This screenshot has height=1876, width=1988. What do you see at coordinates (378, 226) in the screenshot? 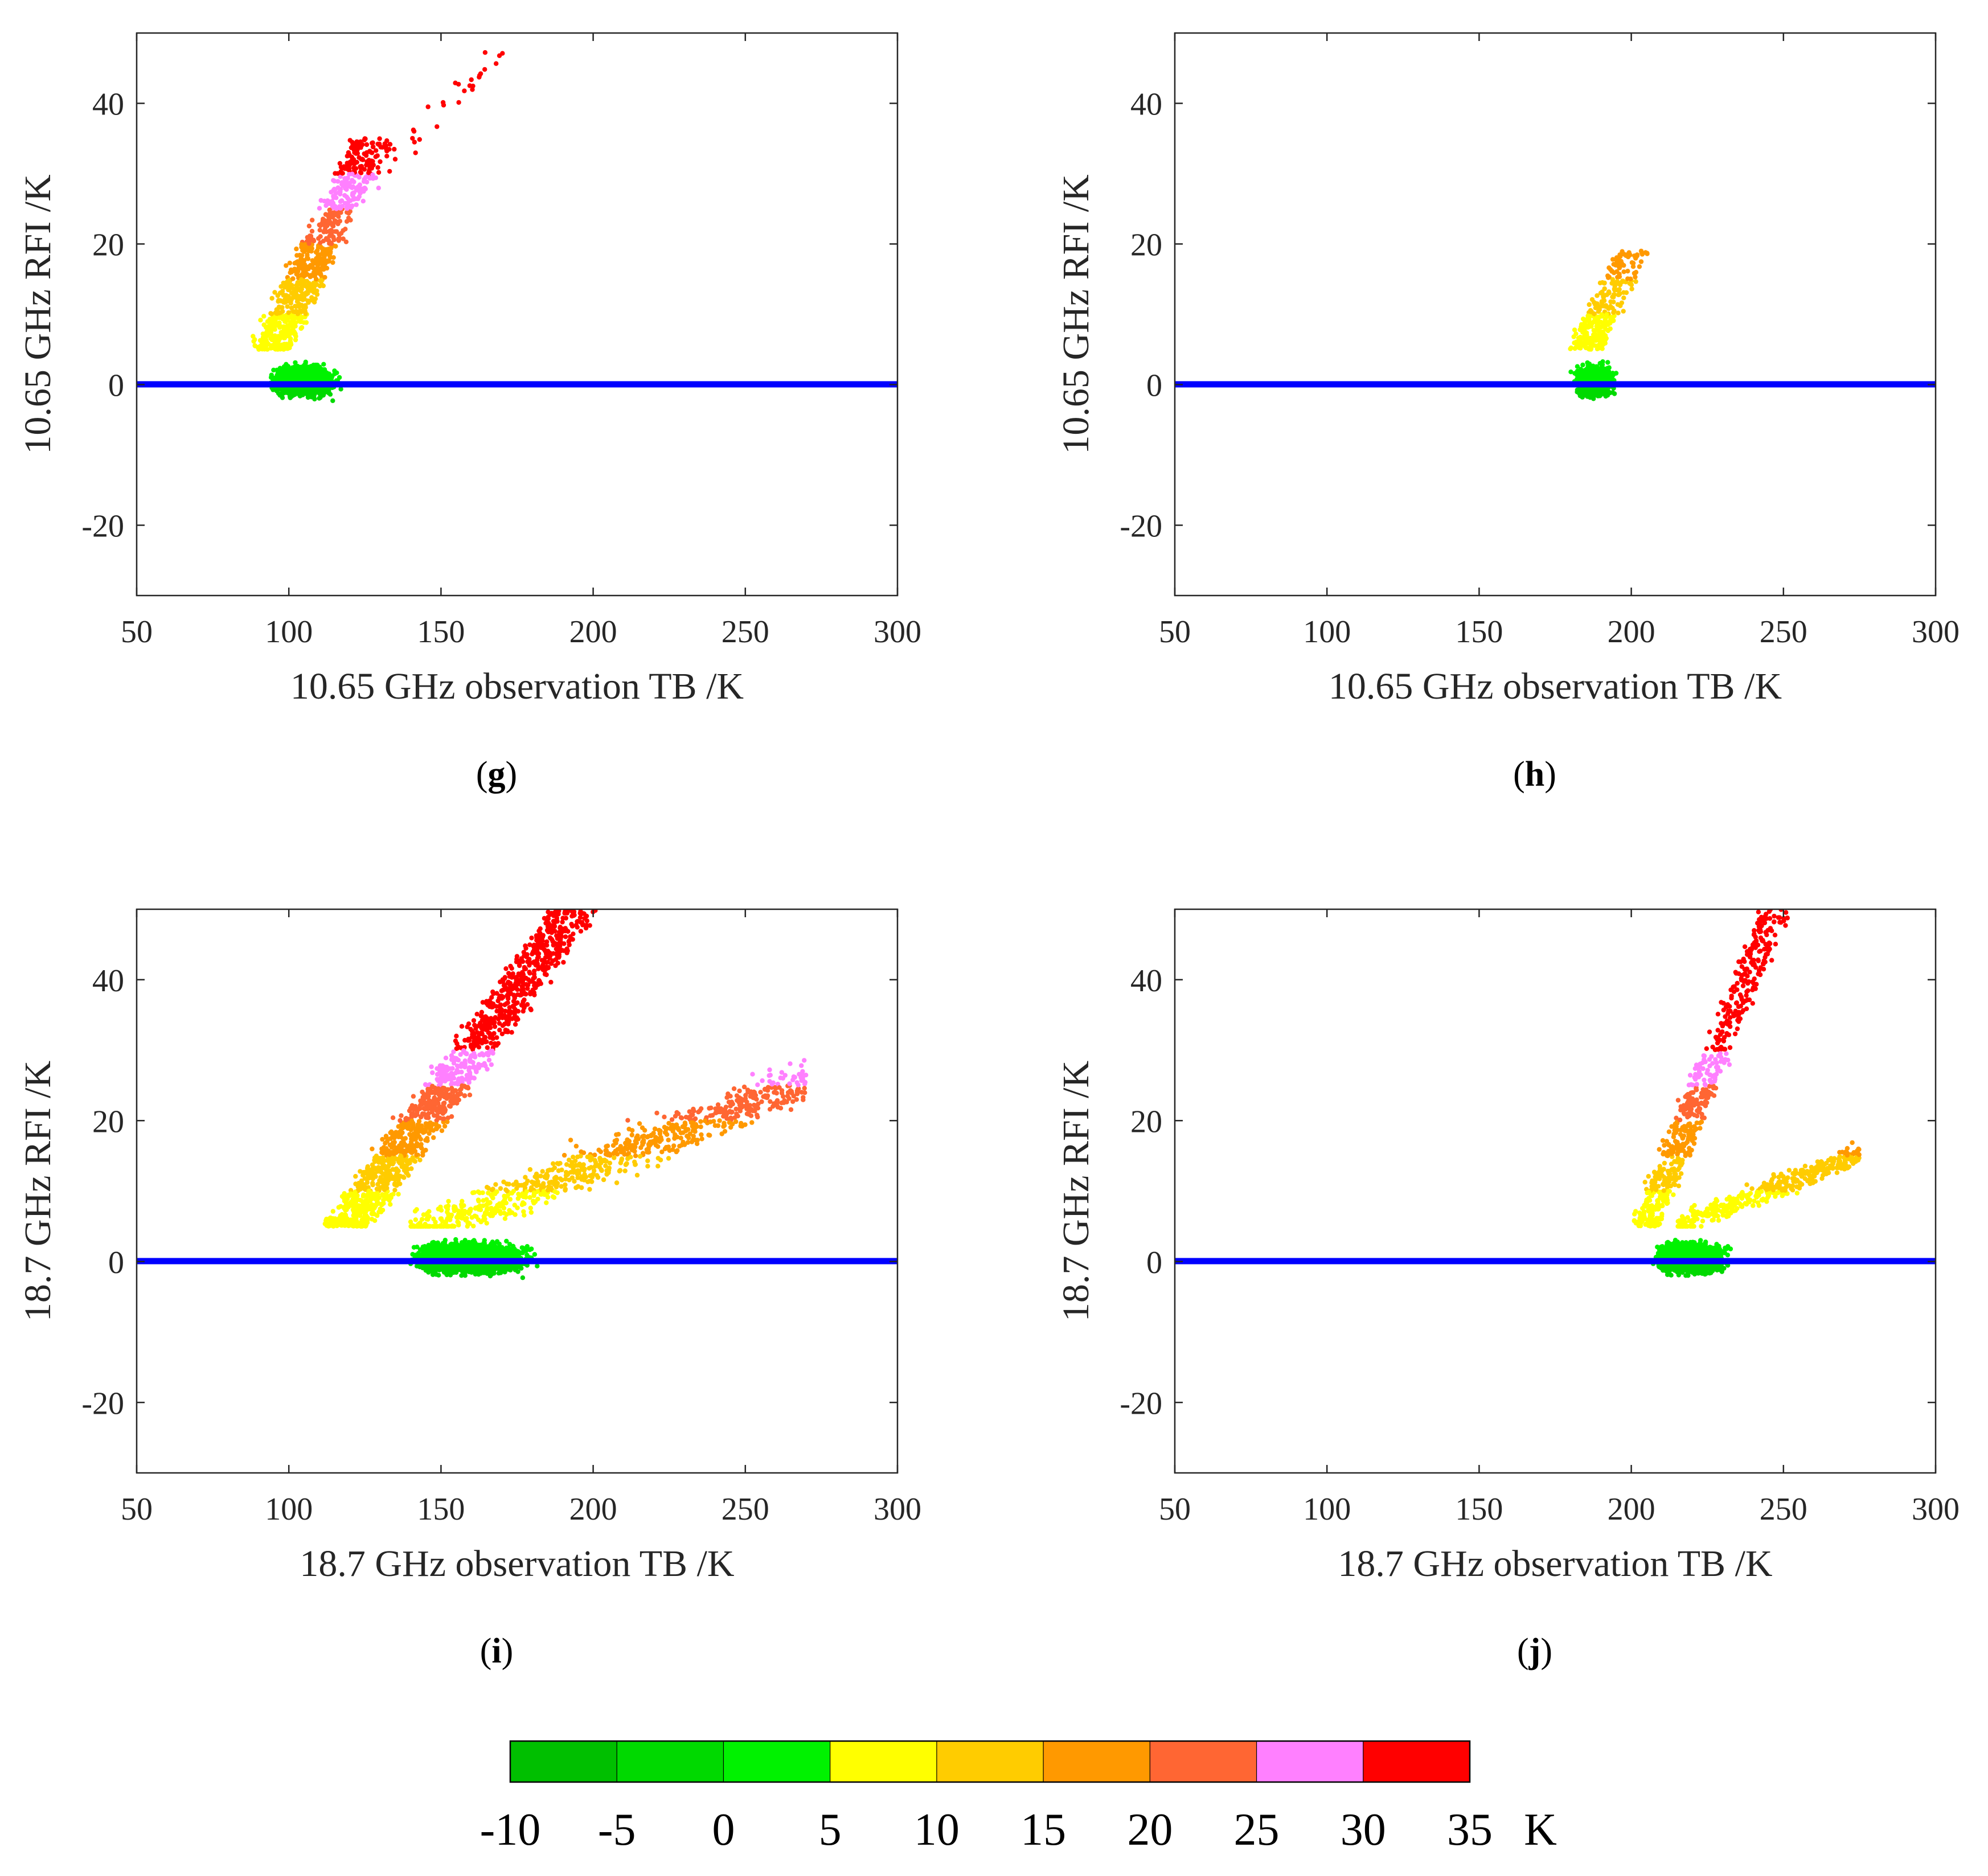
I see `scatter-points-g` at bounding box center [378, 226].